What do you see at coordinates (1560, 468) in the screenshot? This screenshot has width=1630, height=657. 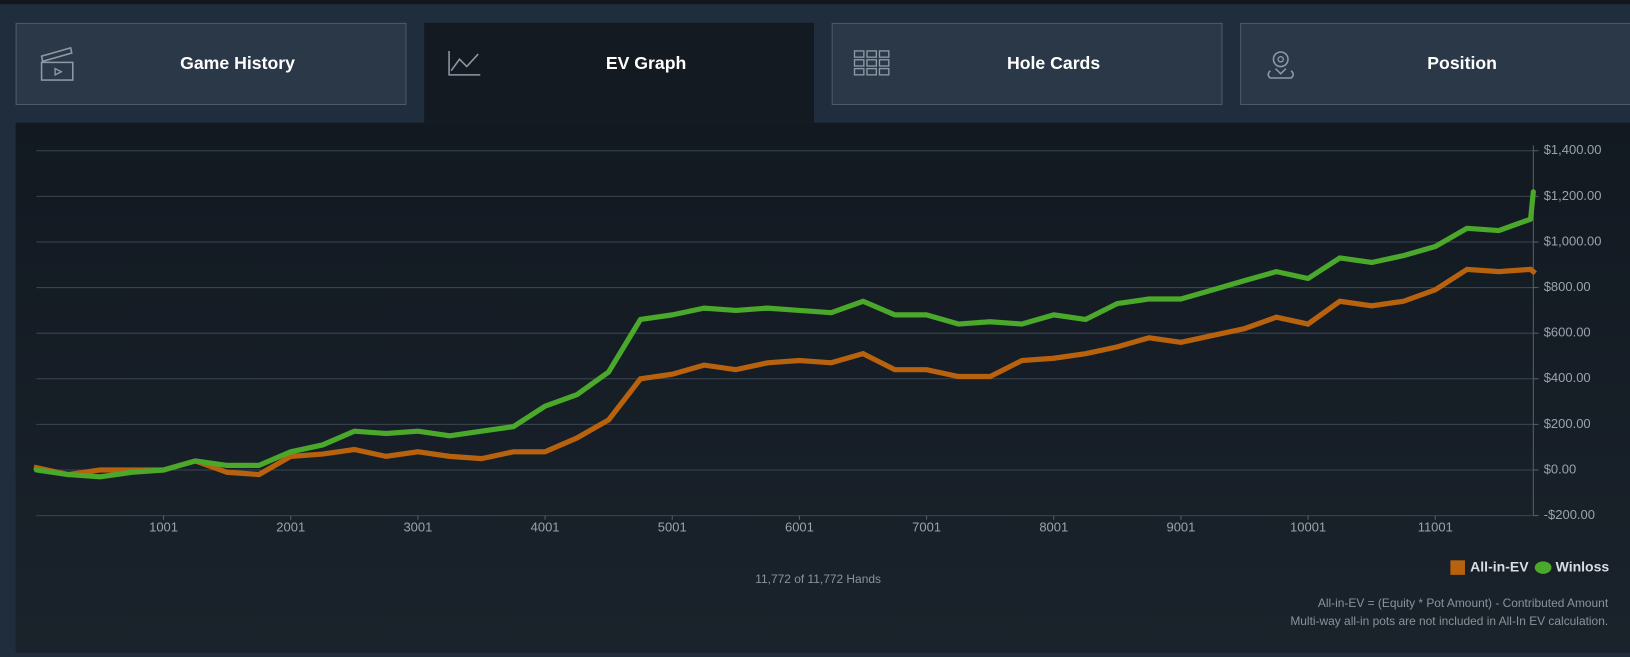 I see `y-tick-label: $0.00` at bounding box center [1560, 468].